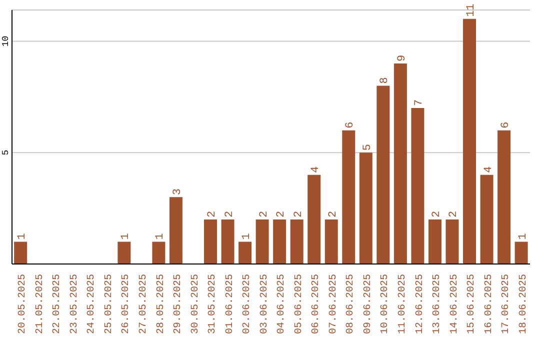  What do you see at coordinates (74, 304) in the screenshot?
I see `x-tick-label: 23.05.2025` at bounding box center [74, 304].